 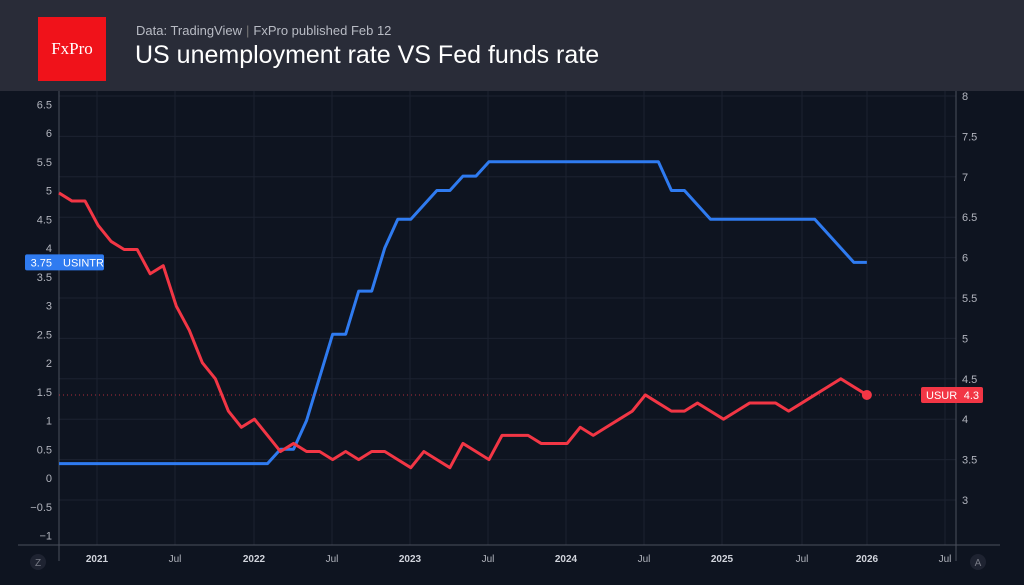 I want to click on left-axis-tick-label: 4.5, so click(x=44, y=220).